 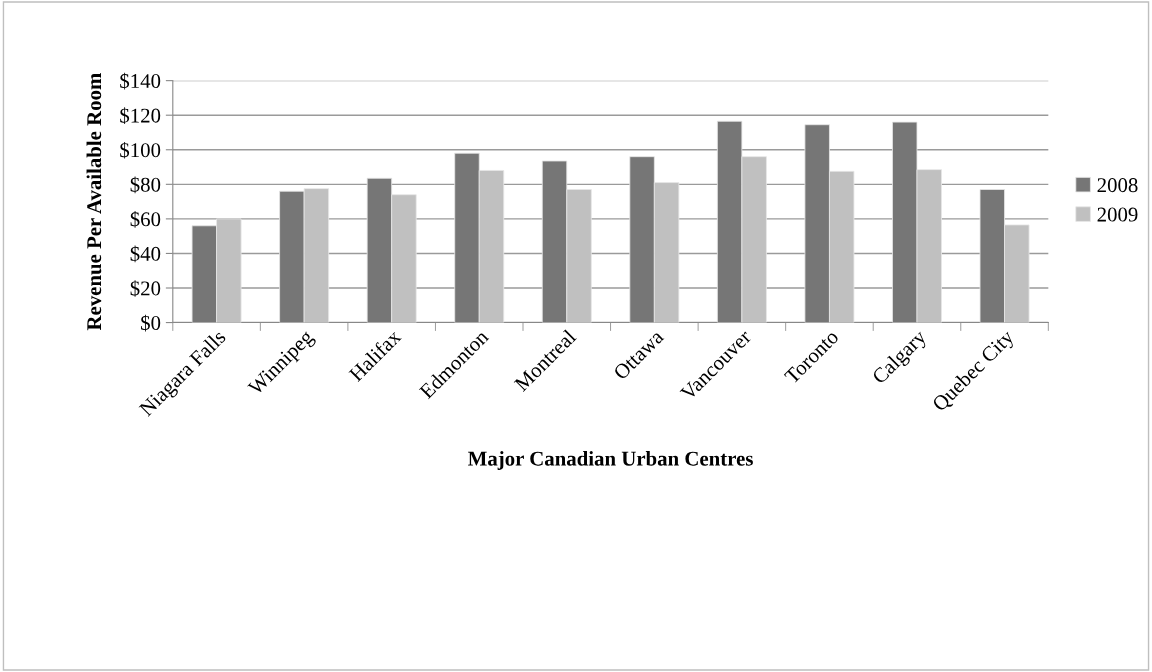 I want to click on y-tick-label: $140, so click(x=140, y=81).